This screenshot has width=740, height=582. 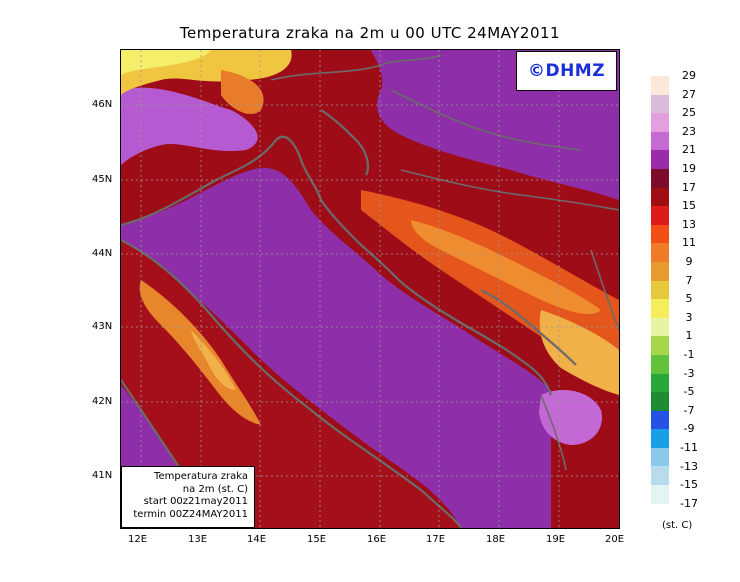 I want to click on lon-label-14e: 14E, so click(x=257, y=539).